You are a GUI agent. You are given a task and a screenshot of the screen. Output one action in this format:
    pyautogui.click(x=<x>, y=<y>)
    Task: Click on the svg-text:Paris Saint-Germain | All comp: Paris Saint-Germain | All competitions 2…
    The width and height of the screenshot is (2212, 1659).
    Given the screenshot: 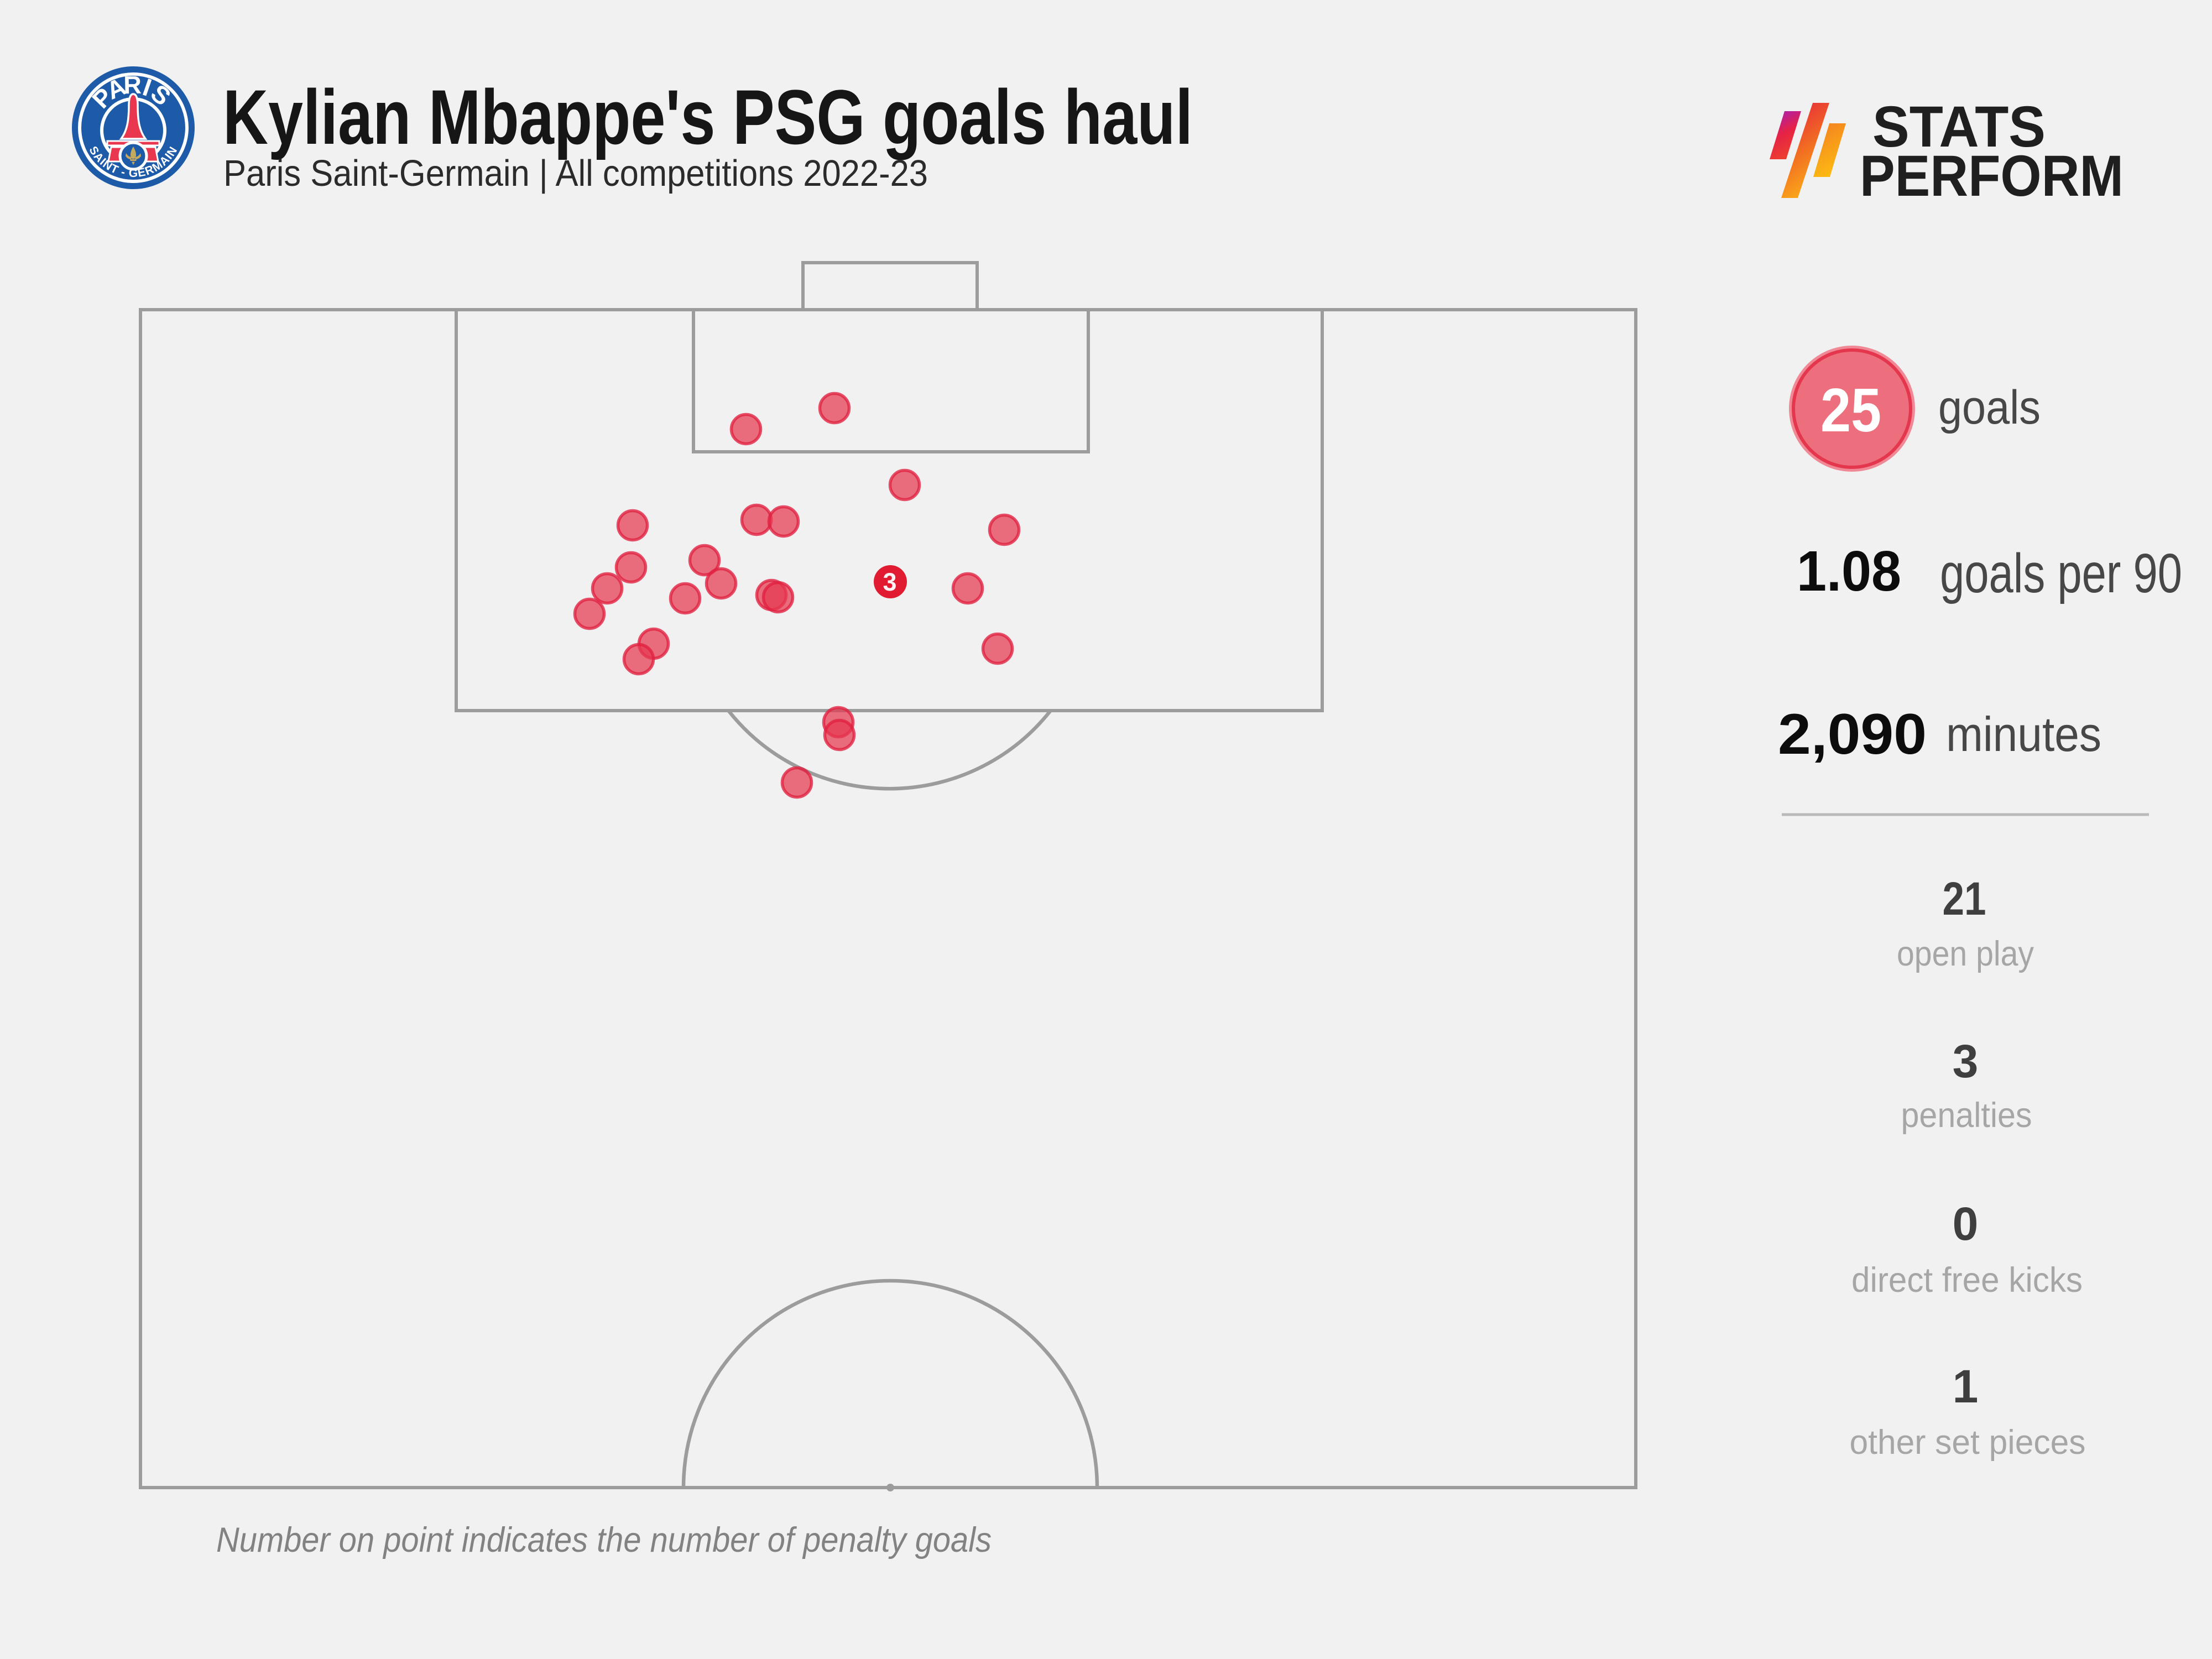 What is the action you would take?
    pyautogui.click(x=576, y=174)
    